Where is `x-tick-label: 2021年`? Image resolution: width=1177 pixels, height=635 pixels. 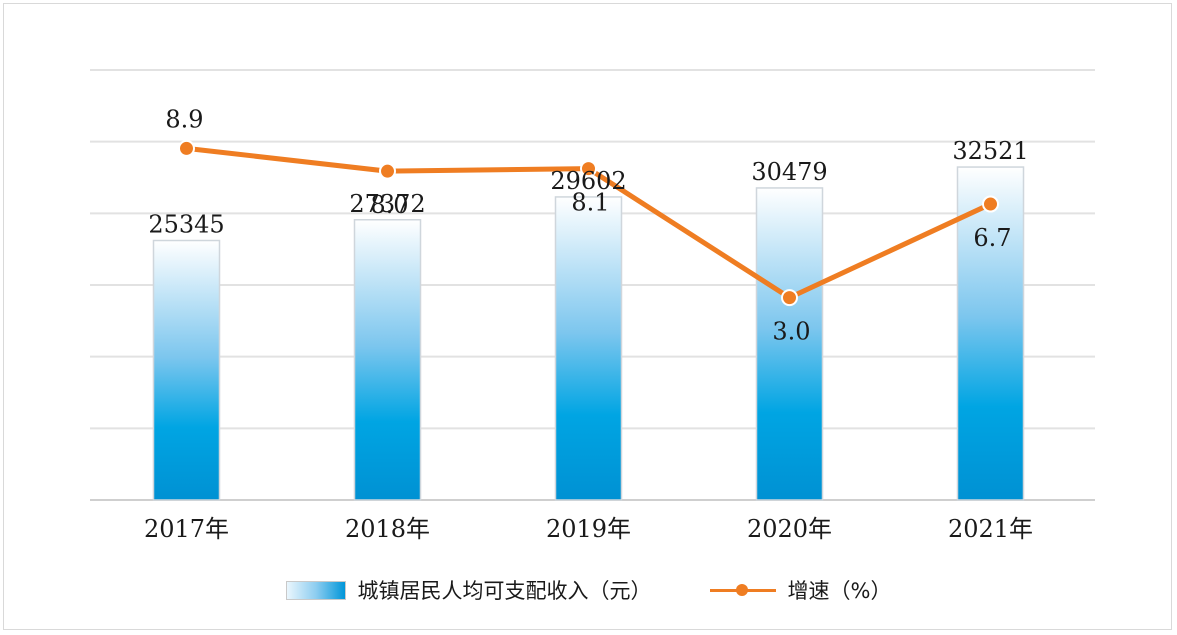
x-tick-label: 2021年 is located at coordinates (990, 529).